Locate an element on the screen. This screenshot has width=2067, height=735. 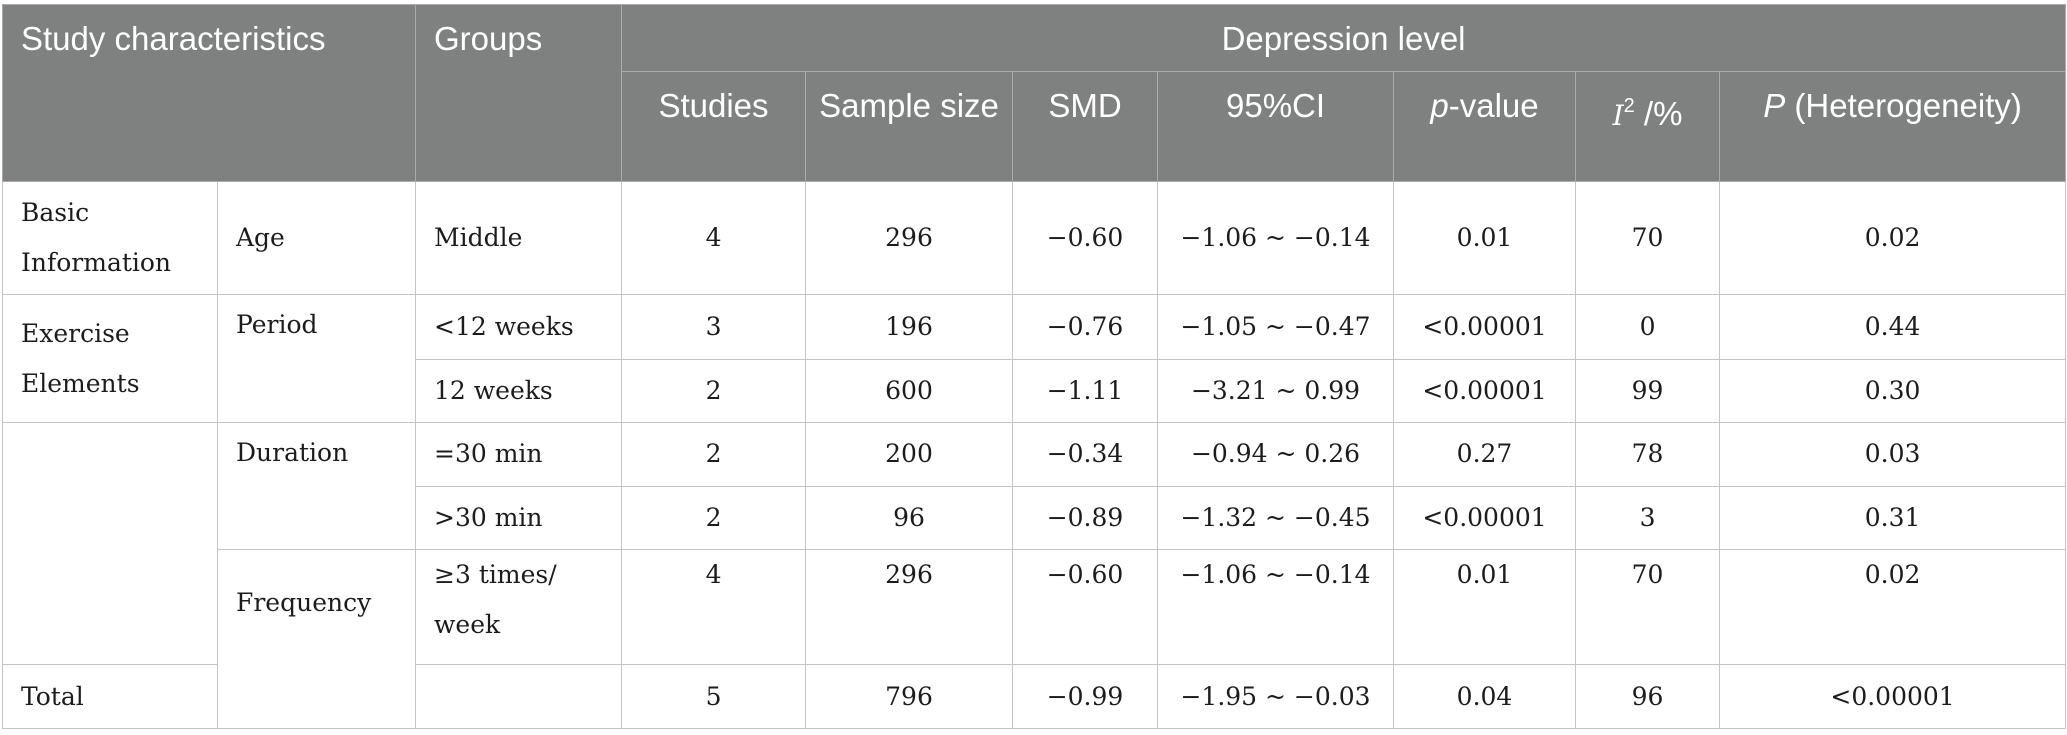
studies-cell: 5 is located at coordinates (714, 696).